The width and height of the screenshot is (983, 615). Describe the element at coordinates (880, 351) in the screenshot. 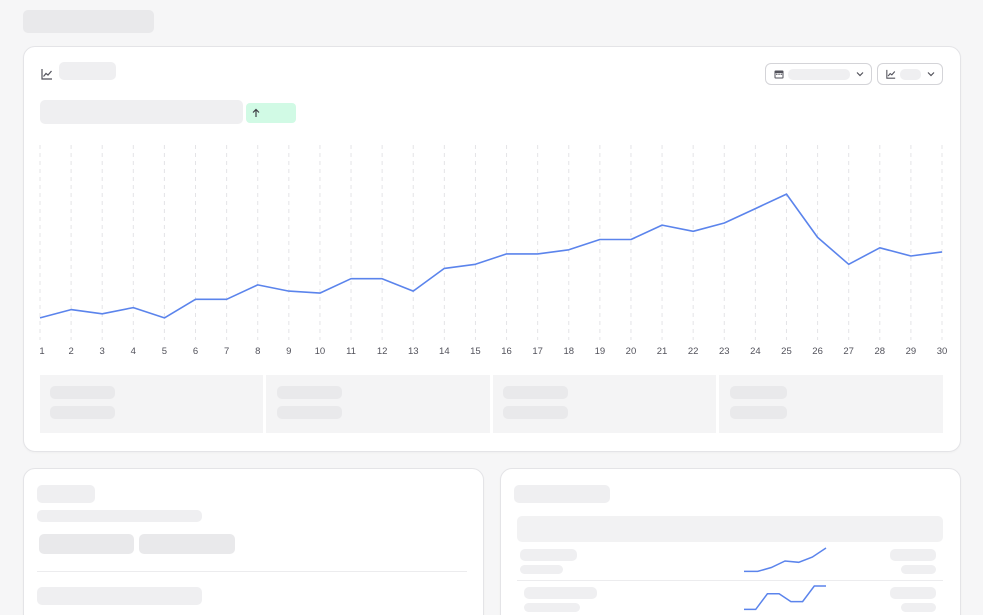

I see `x-tick-label: 28` at that location.